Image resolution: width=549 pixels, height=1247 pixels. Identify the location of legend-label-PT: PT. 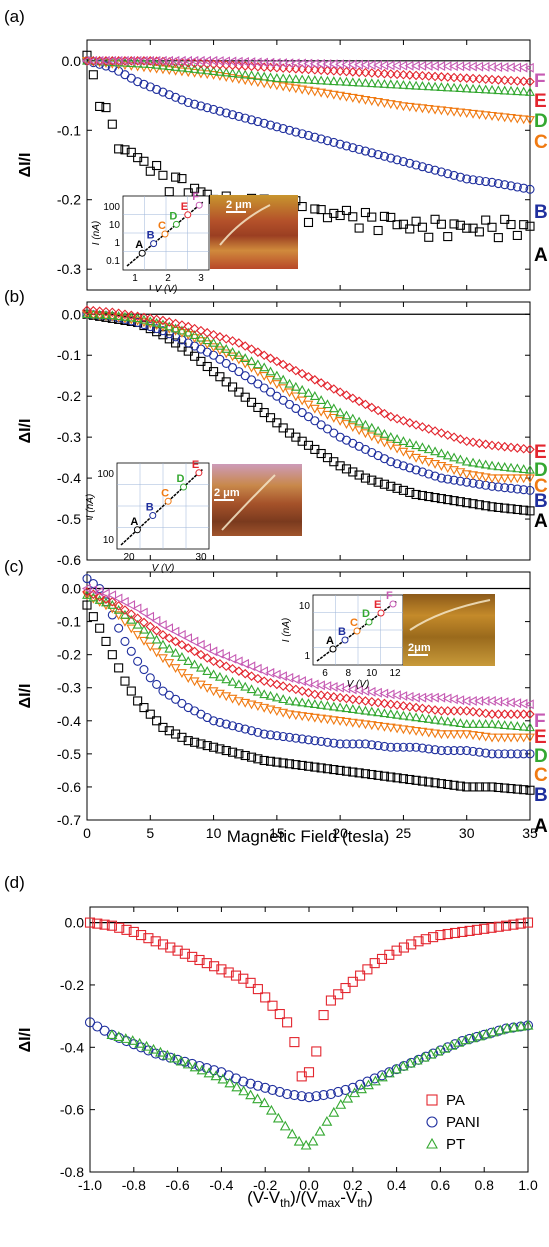
(455, 1144).